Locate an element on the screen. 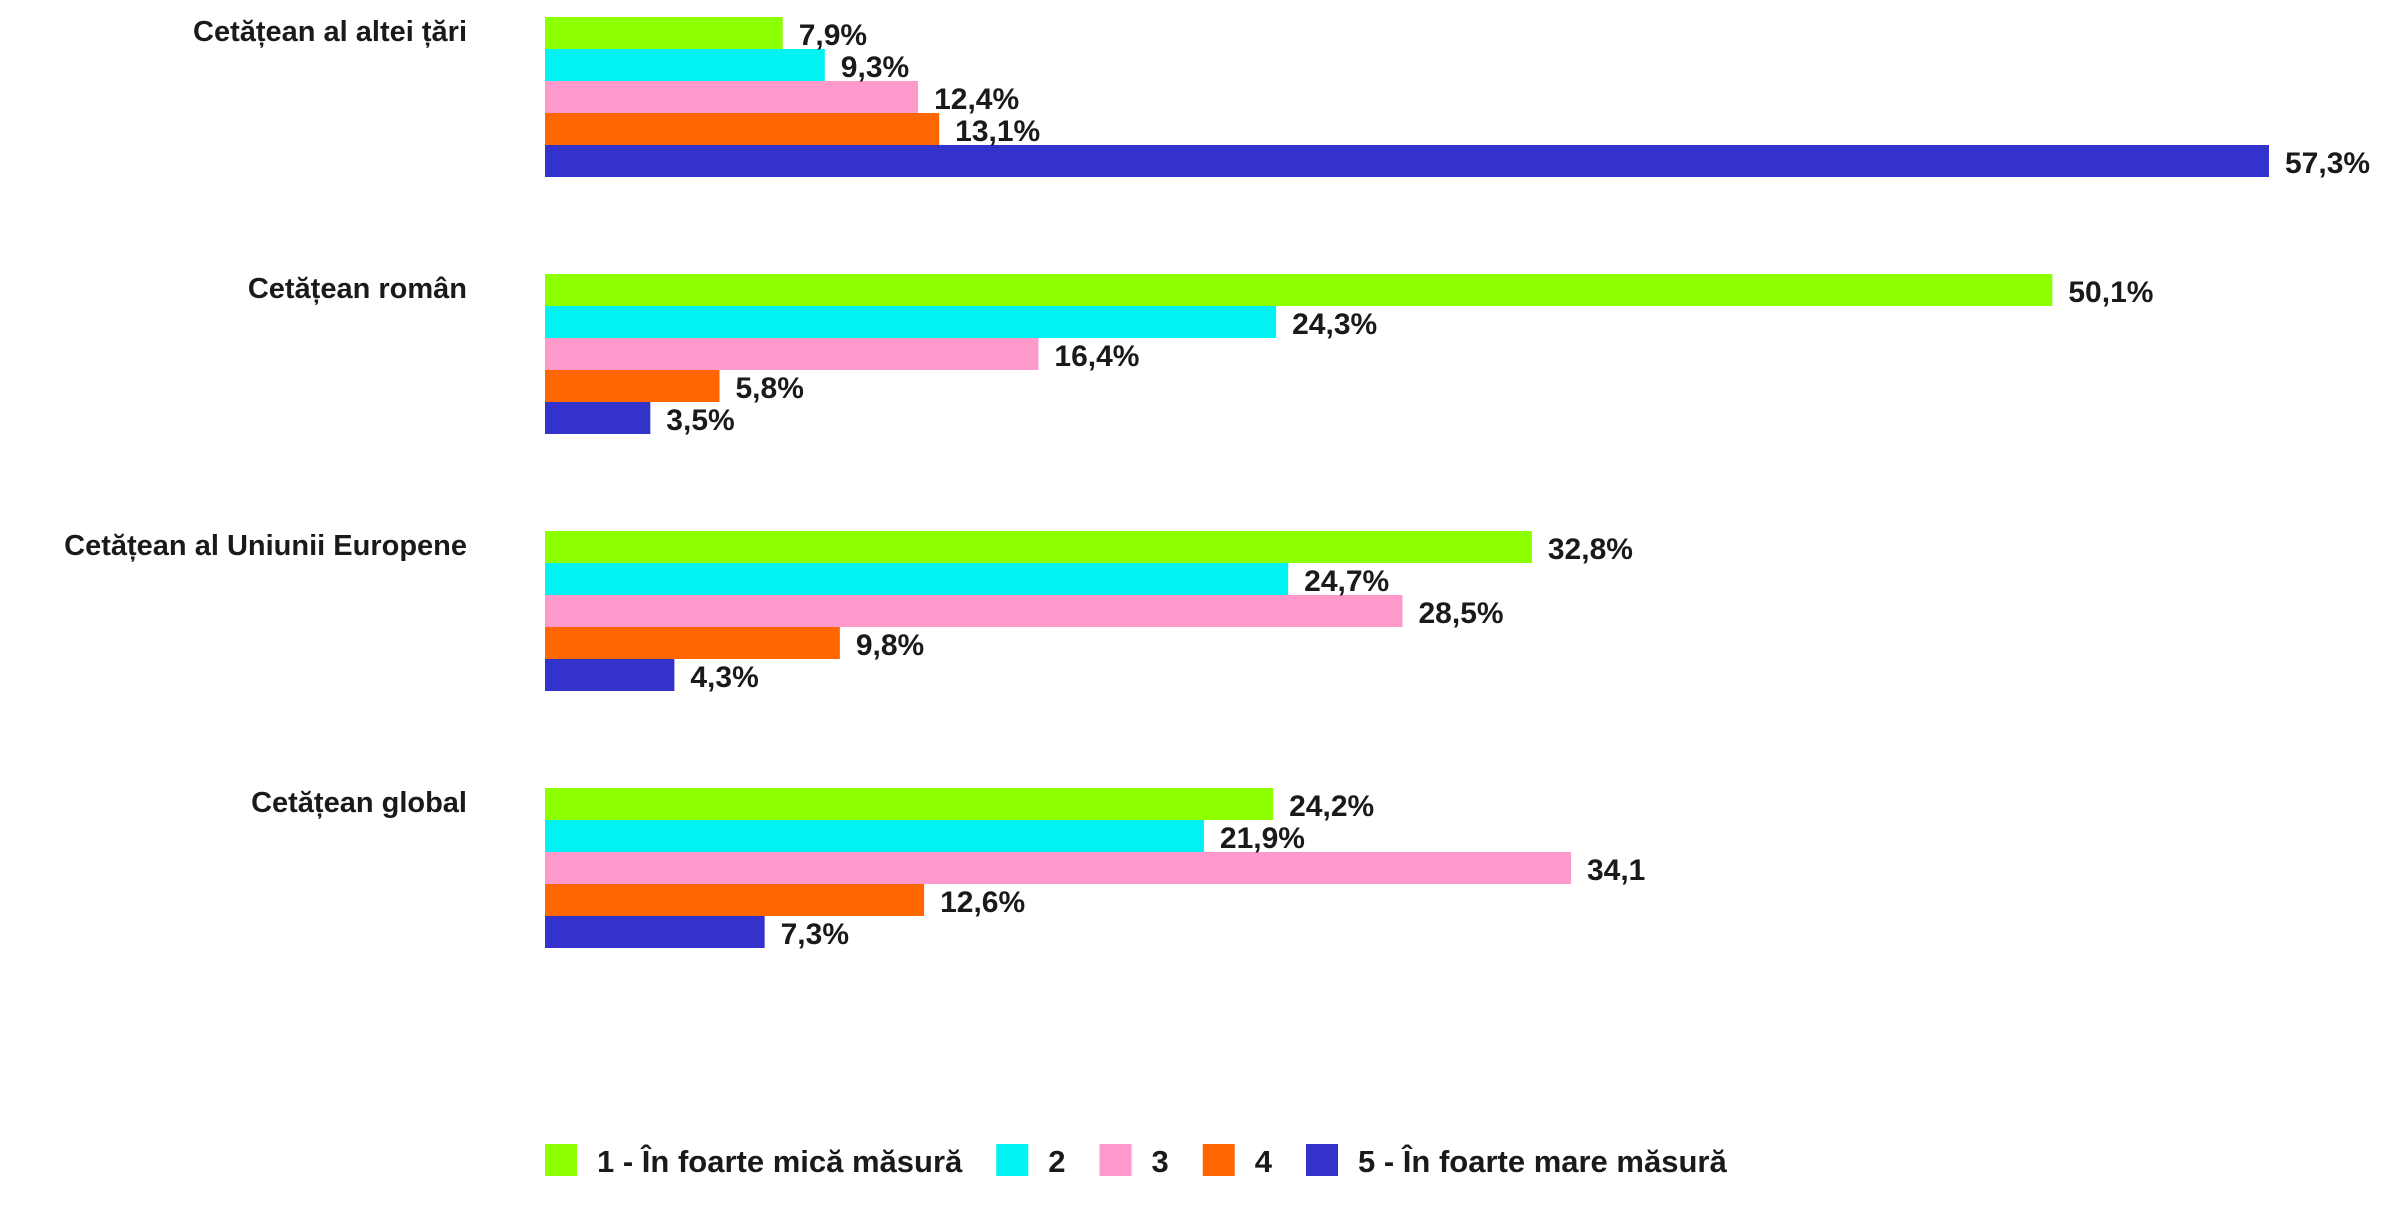 The height and width of the screenshot is (1210, 2383). data-label-cetatean-global-series-3: 34,1 is located at coordinates (1616, 870).